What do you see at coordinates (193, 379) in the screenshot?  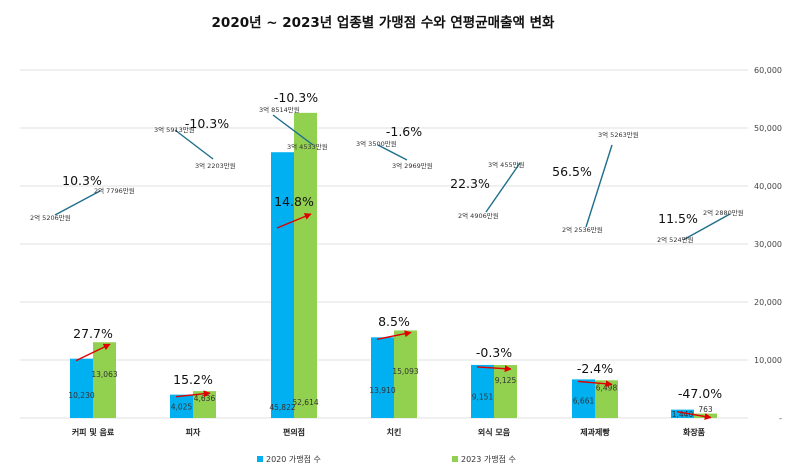 I see `store-change-pct: 15.2%` at bounding box center [193, 379].